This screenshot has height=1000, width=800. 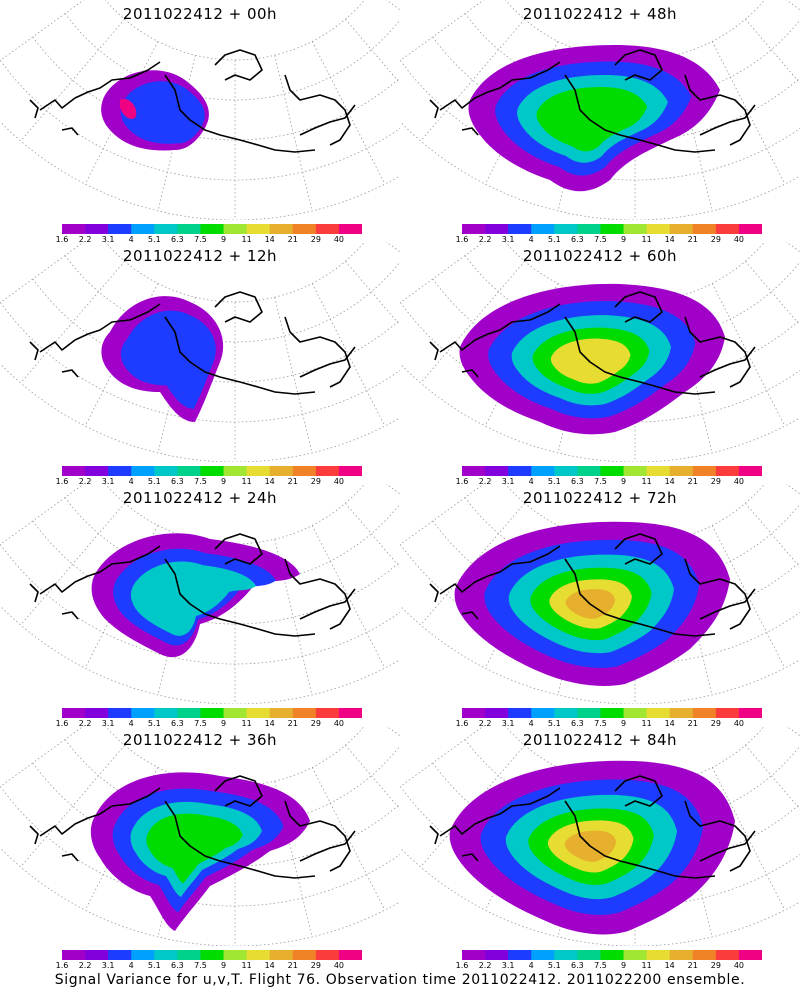 What do you see at coordinates (62, 239) in the screenshot?
I see `colorbar-label: 1.6` at bounding box center [62, 239].